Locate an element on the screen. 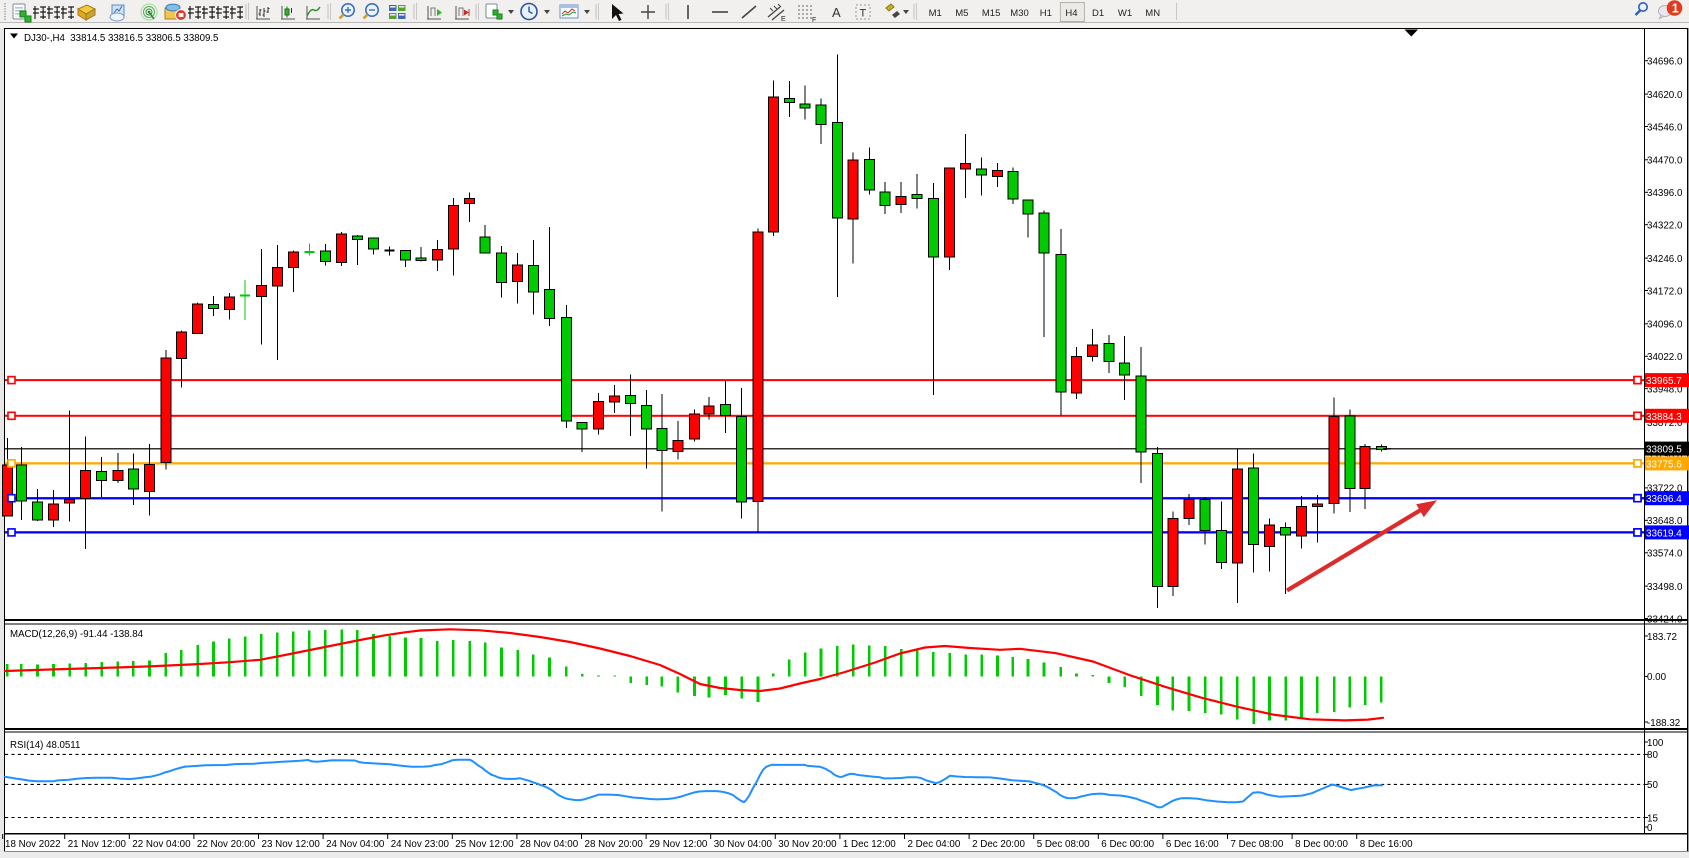 This screenshot has width=1689, height=858. svg-text: 183.72 is located at coordinates (1662, 637).